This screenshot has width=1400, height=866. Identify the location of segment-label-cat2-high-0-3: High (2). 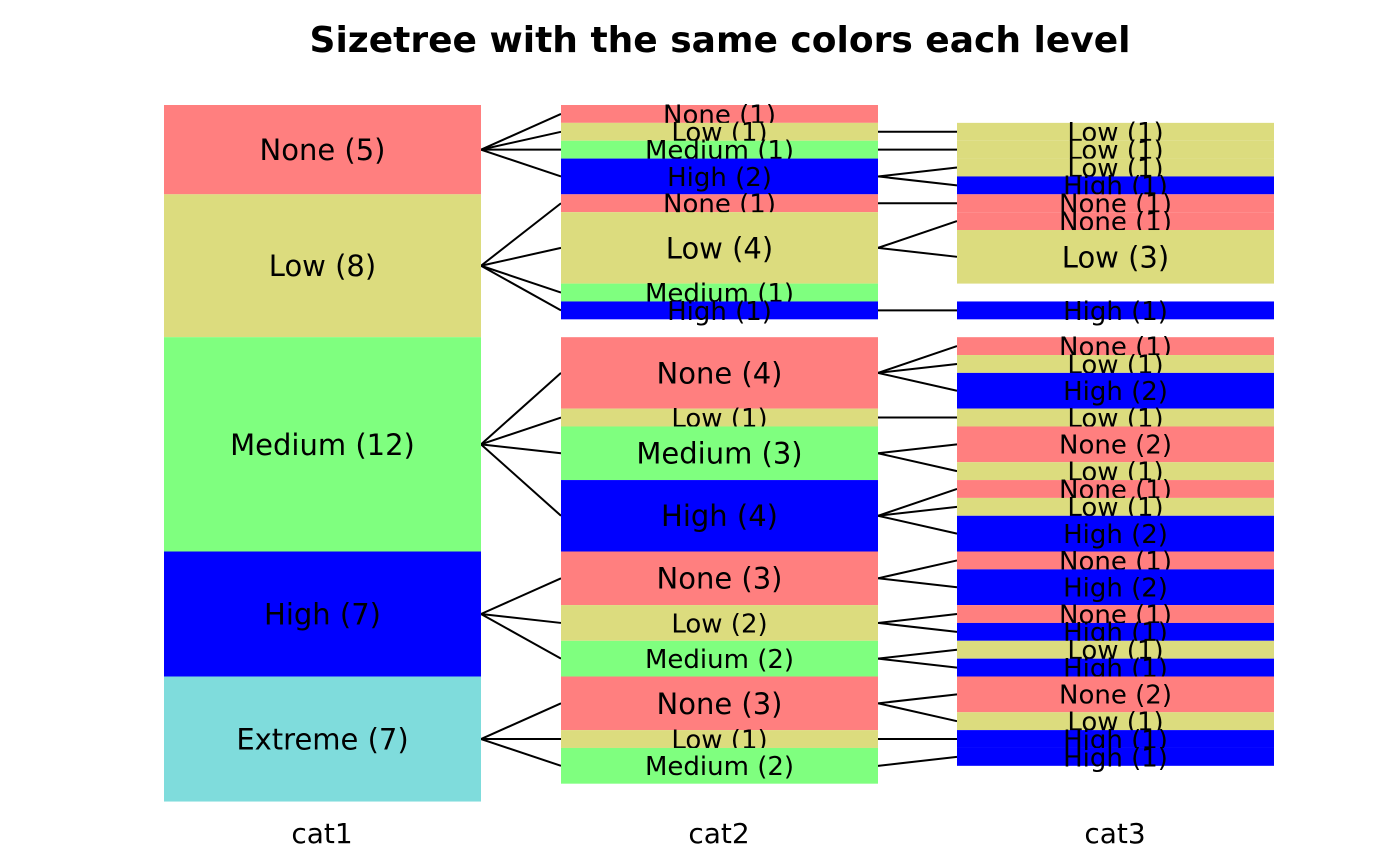
(719, 178).